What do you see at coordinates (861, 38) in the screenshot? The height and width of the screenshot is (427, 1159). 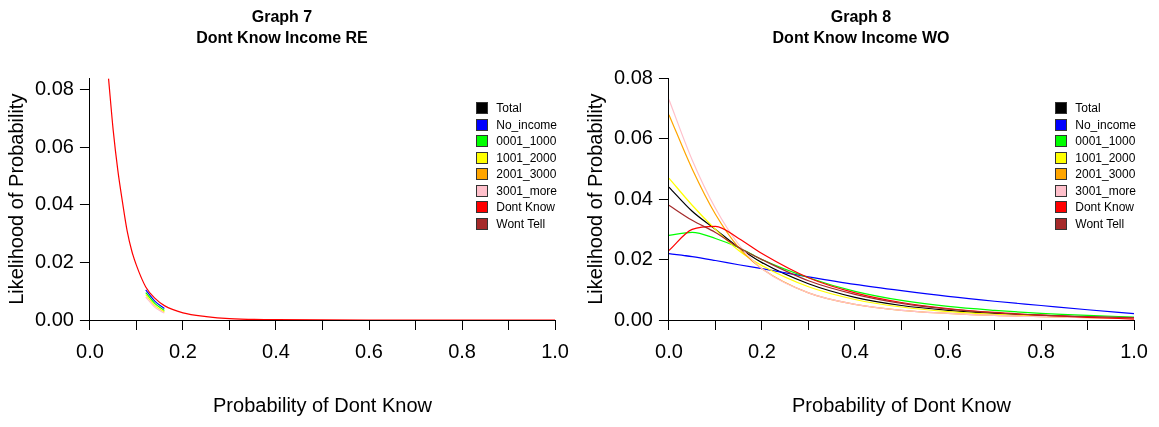 I see `chart-subtitle: Dont Know Income WO` at bounding box center [861, 38].